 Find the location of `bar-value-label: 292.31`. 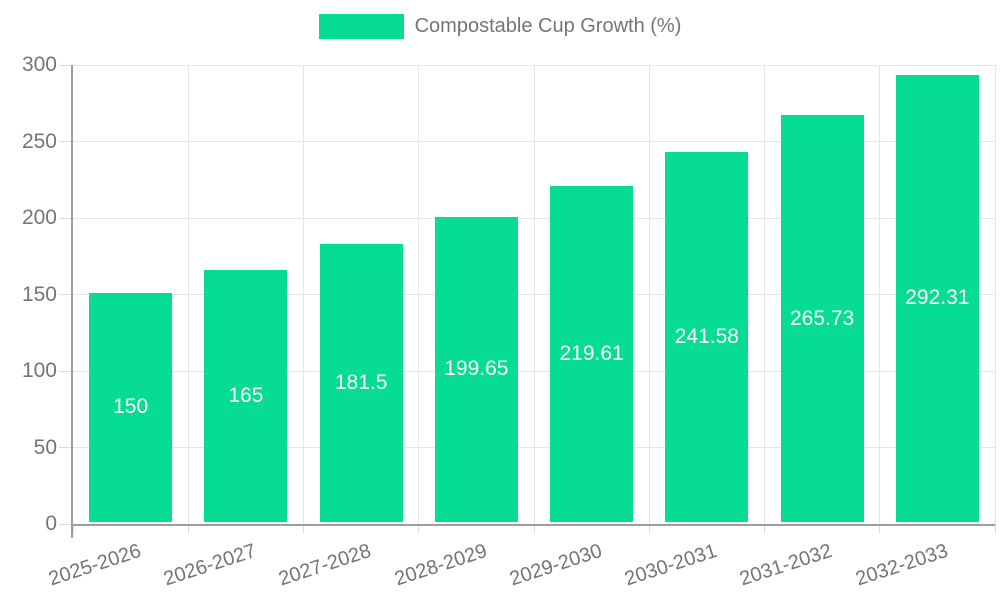

bar-value-label: 292.31 is located at coordinates (937, 298).